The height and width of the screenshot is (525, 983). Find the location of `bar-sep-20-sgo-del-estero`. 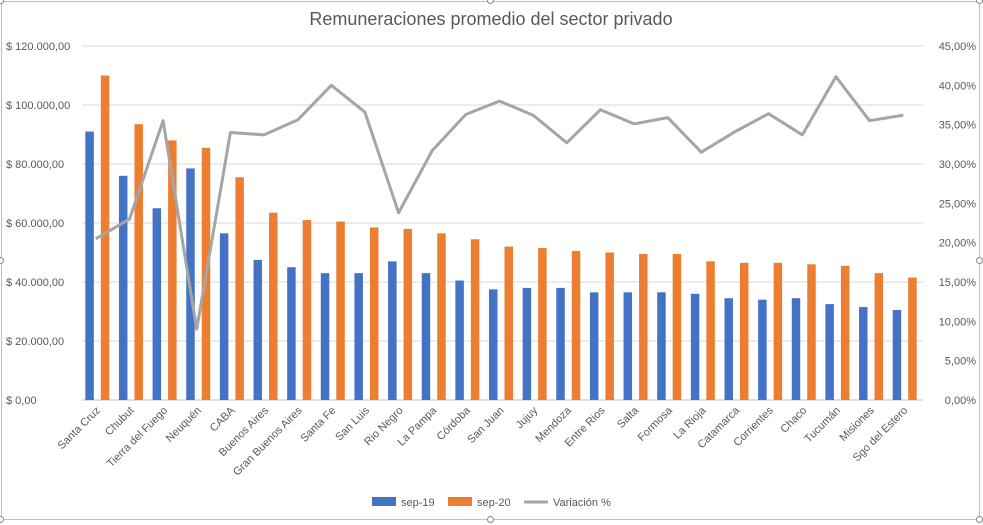

bar-sep-20-sgo-del-estero is located at coordinates (912, 338).